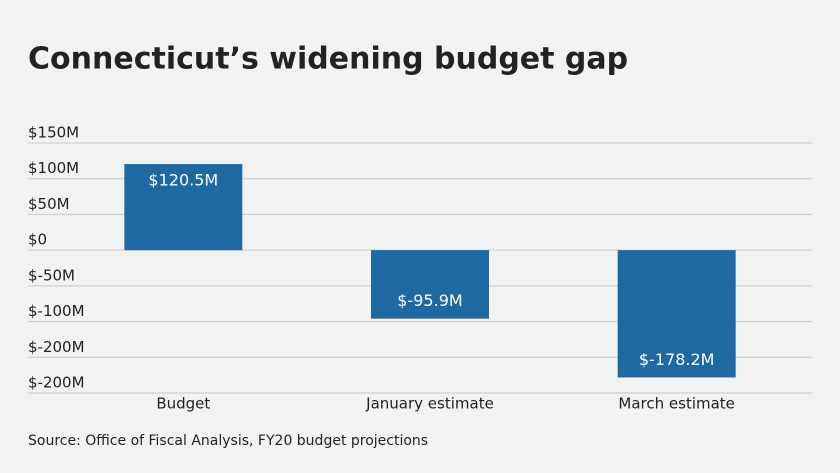 The height and width of the screenshot is (473, 840). Describe the element at coordinates (53, 133) in the screenshot. I see `y-tick-label: $150M` at that location.